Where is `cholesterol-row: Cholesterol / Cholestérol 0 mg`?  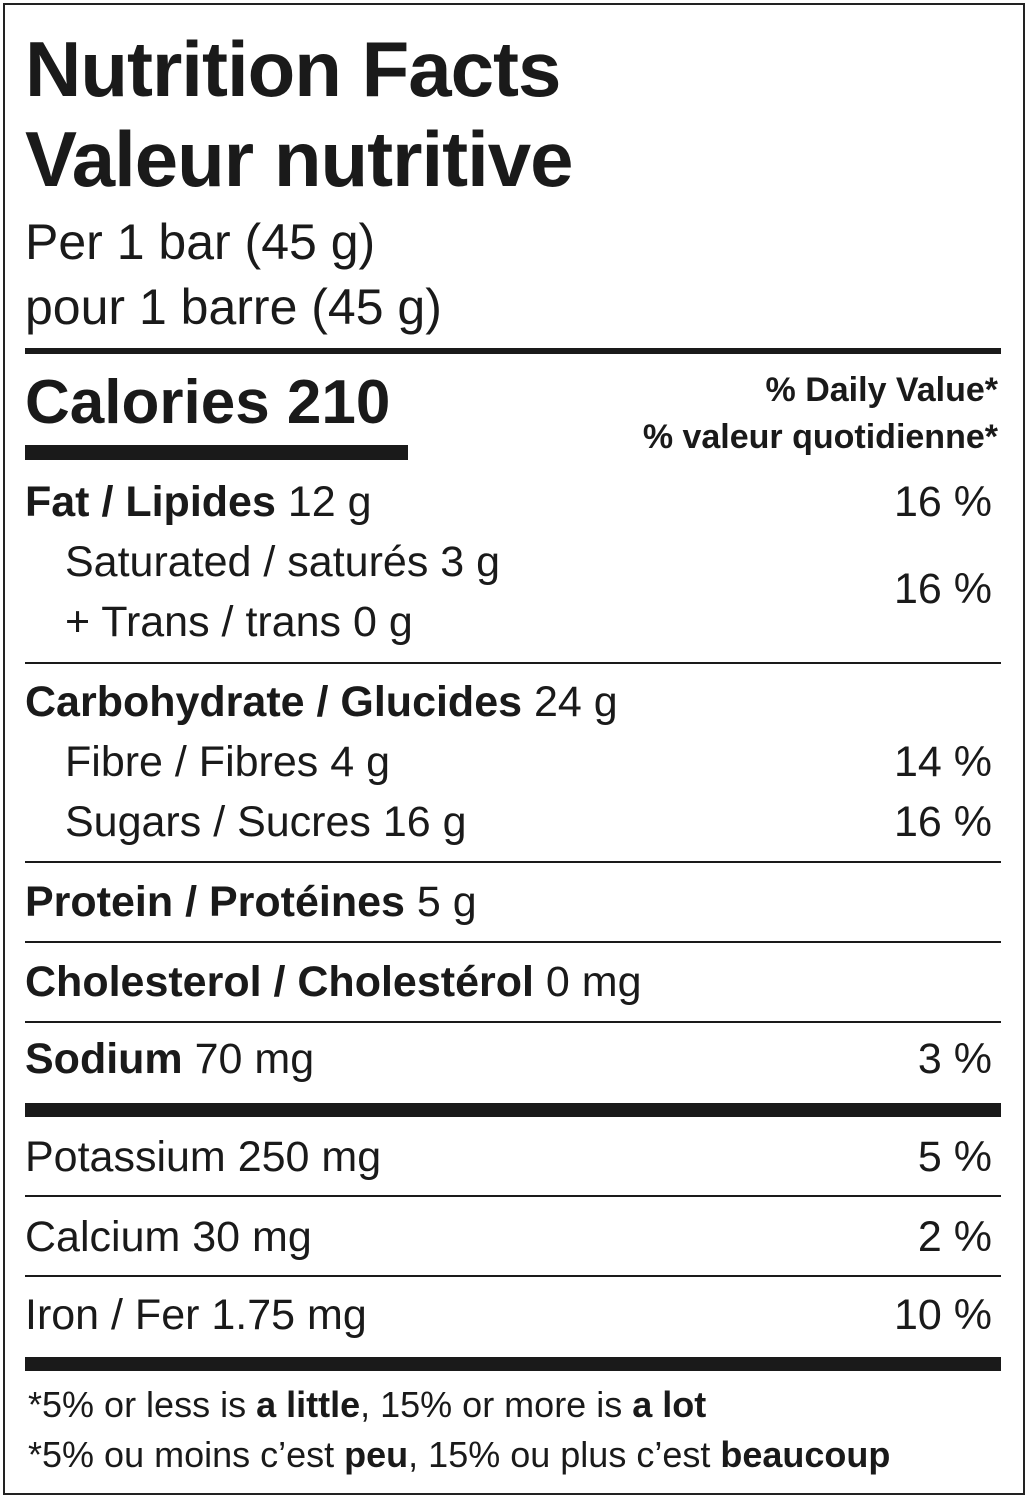 cholesterol-row: Cholesterol / Cholestérol 0 mg is located at coordinates (333, 982).